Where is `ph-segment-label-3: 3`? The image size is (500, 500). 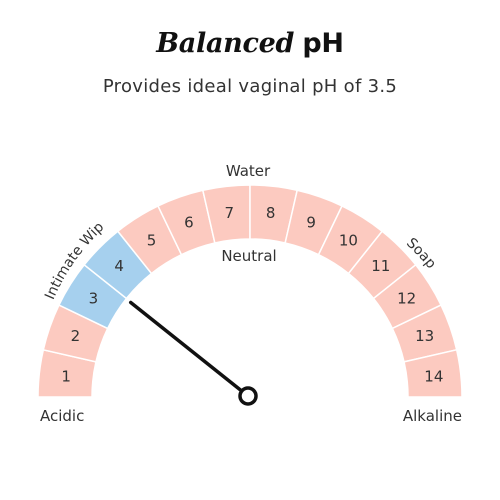
ph-segment-label-3: 3 is located at coordinates (94, 299).